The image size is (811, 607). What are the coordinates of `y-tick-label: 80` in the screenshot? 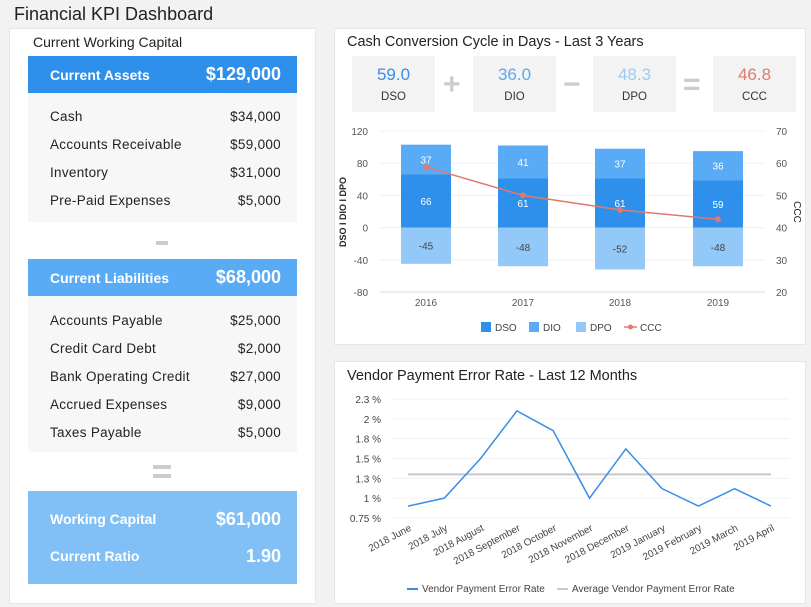 It's located at (363, 164).